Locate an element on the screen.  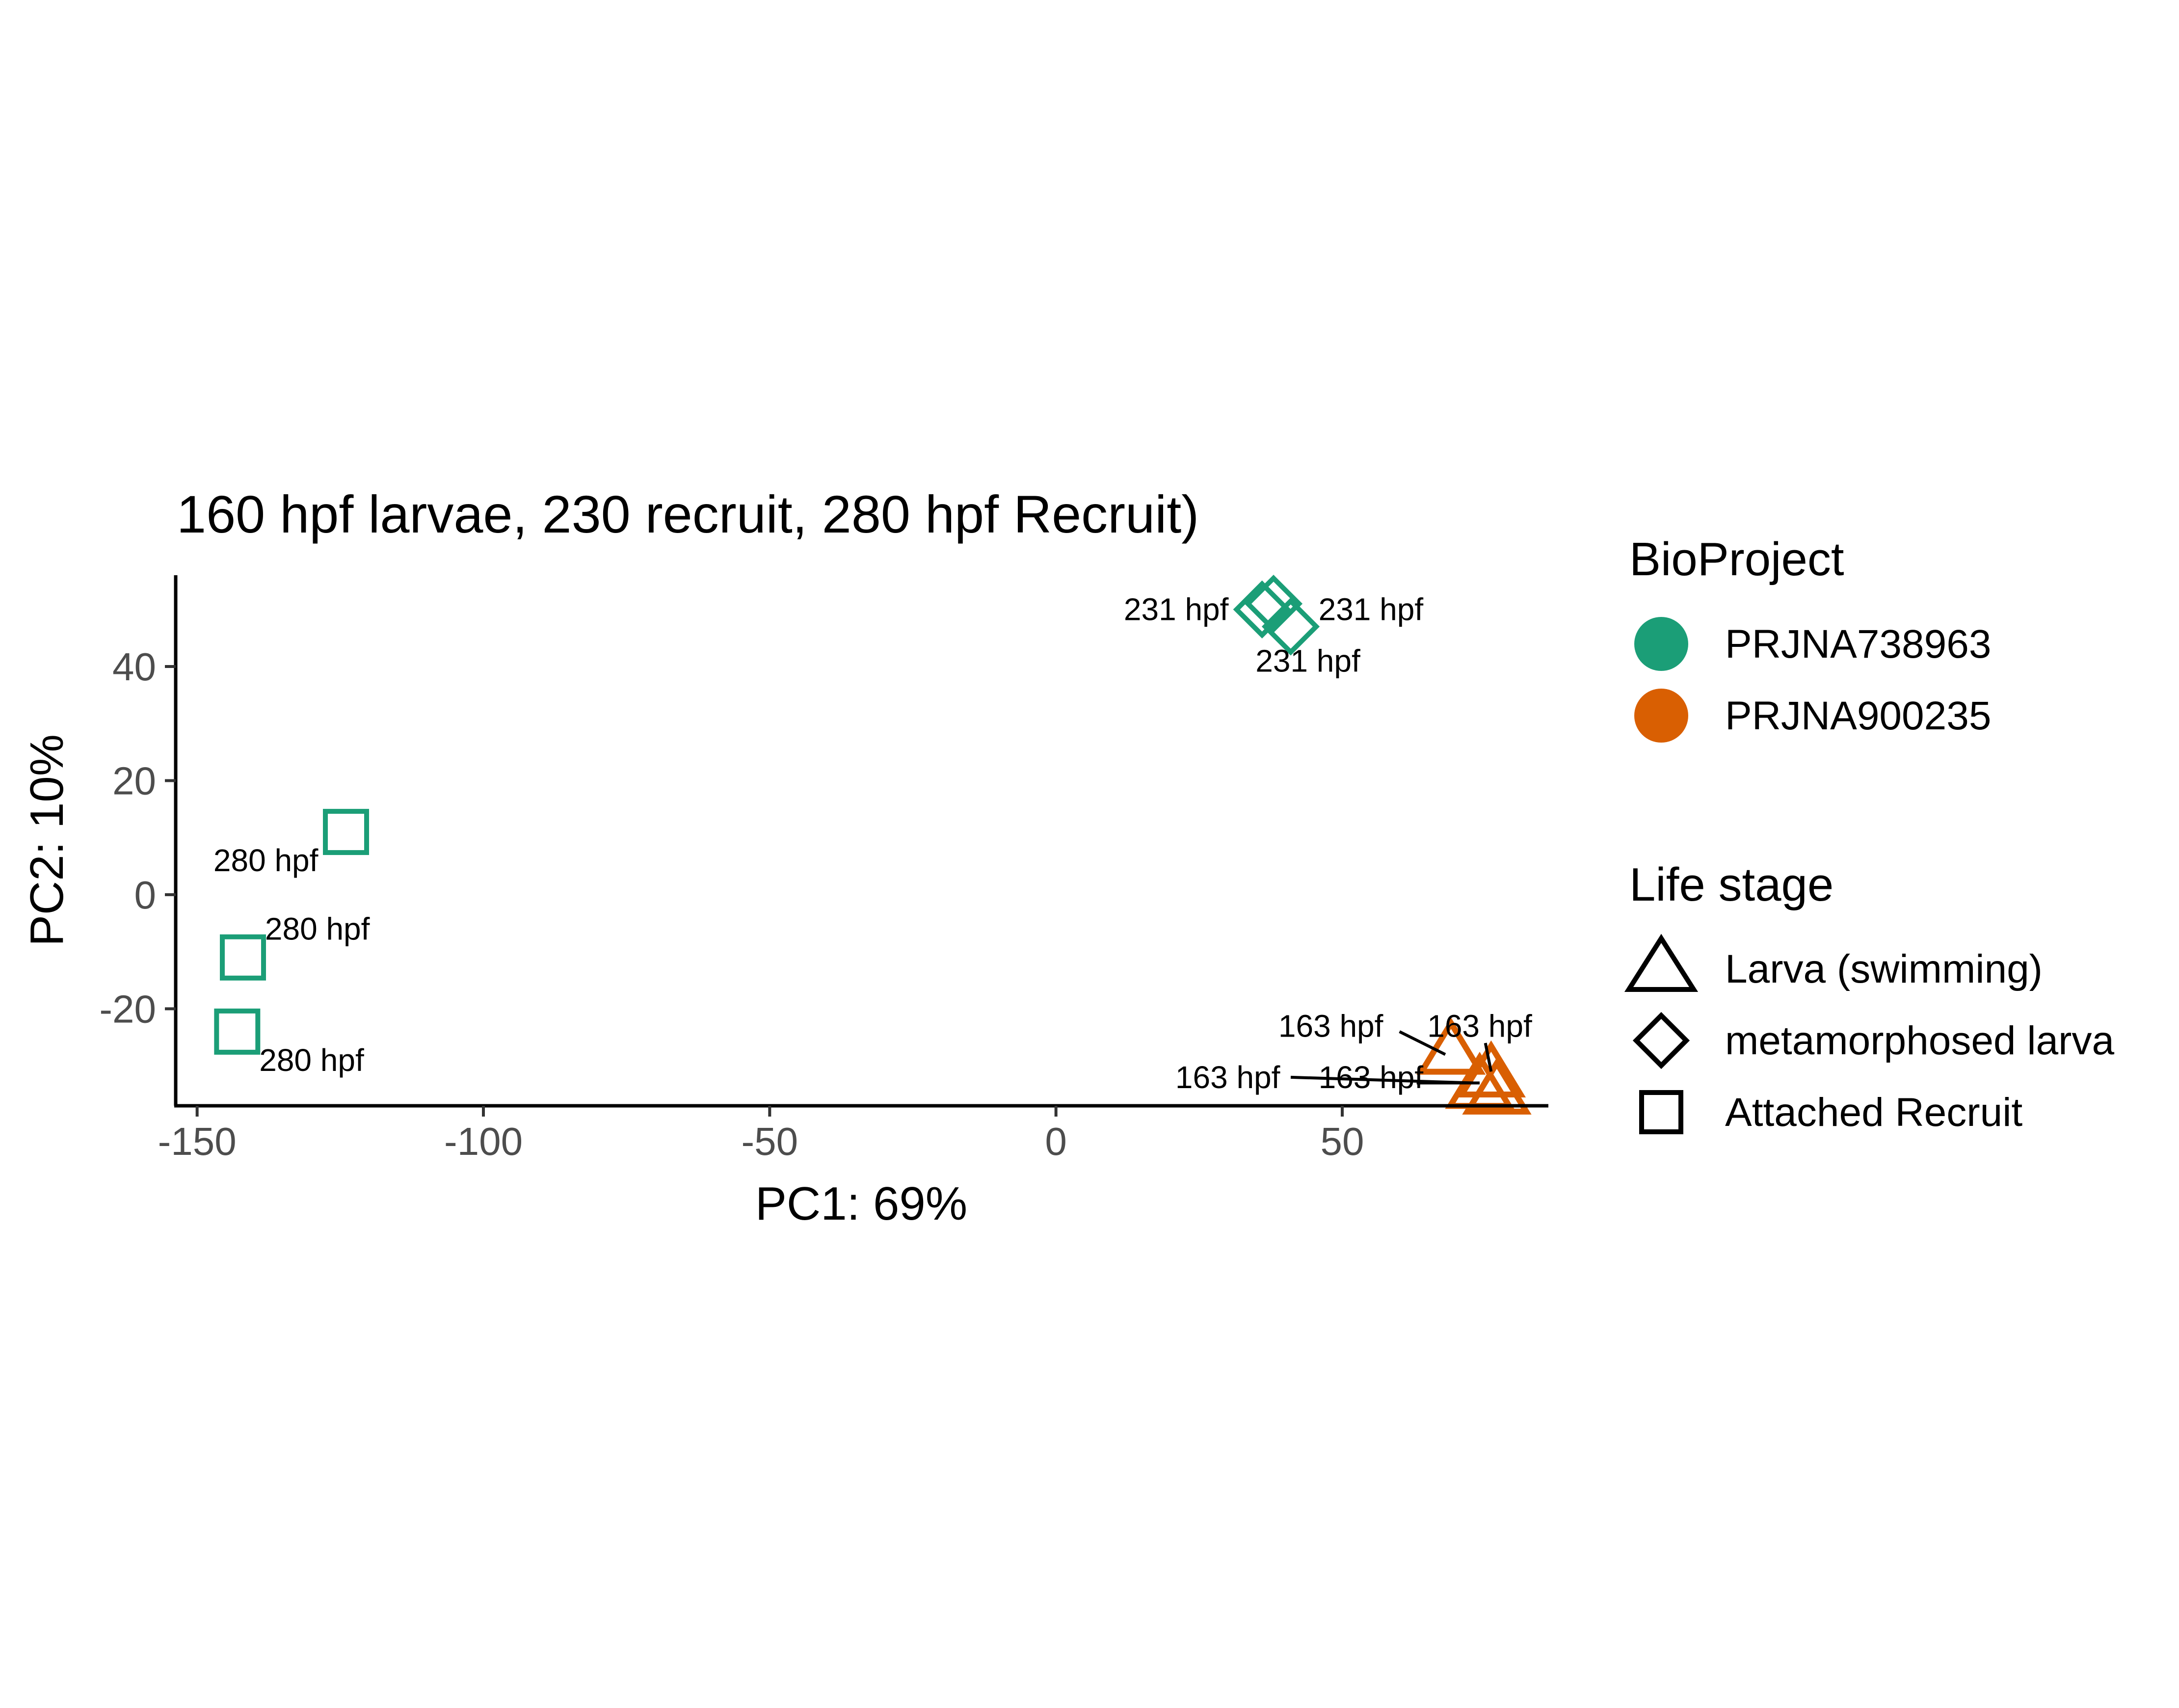
legend-diamond-icon is located at coordinates (1661, 1040).